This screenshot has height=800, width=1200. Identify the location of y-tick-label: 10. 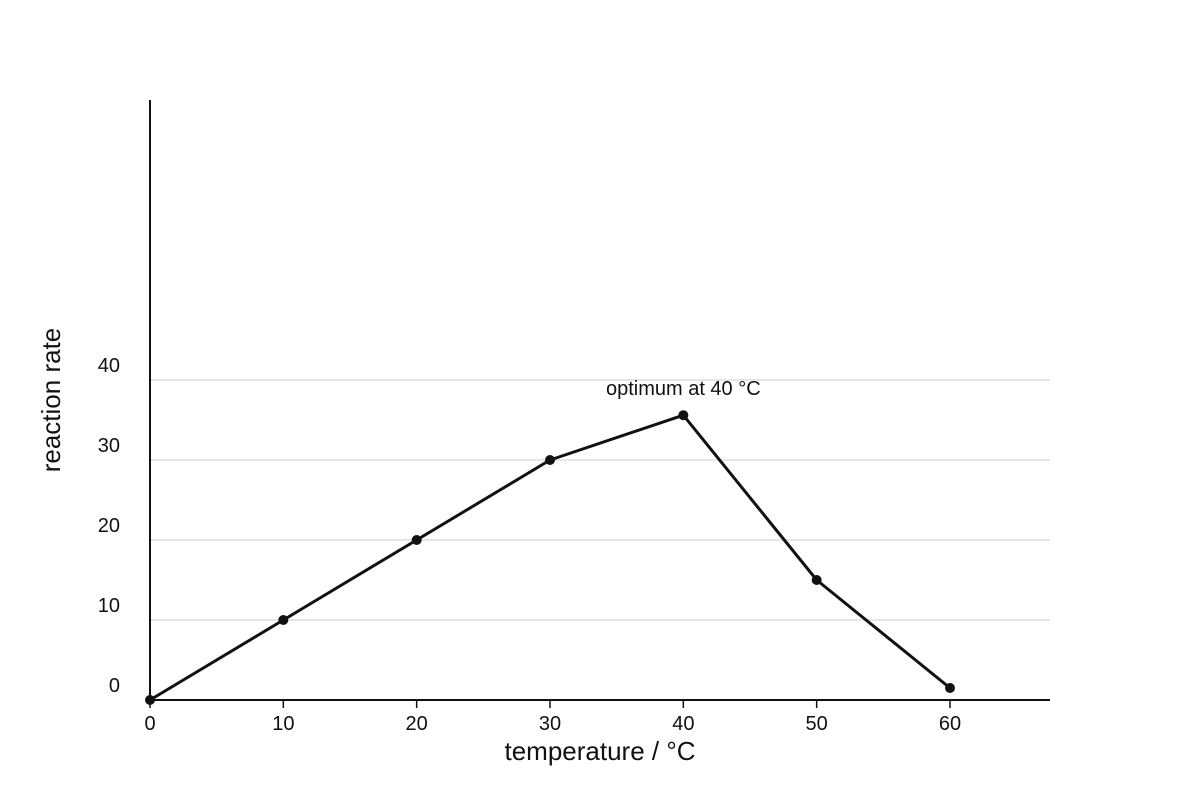
(109, 606).